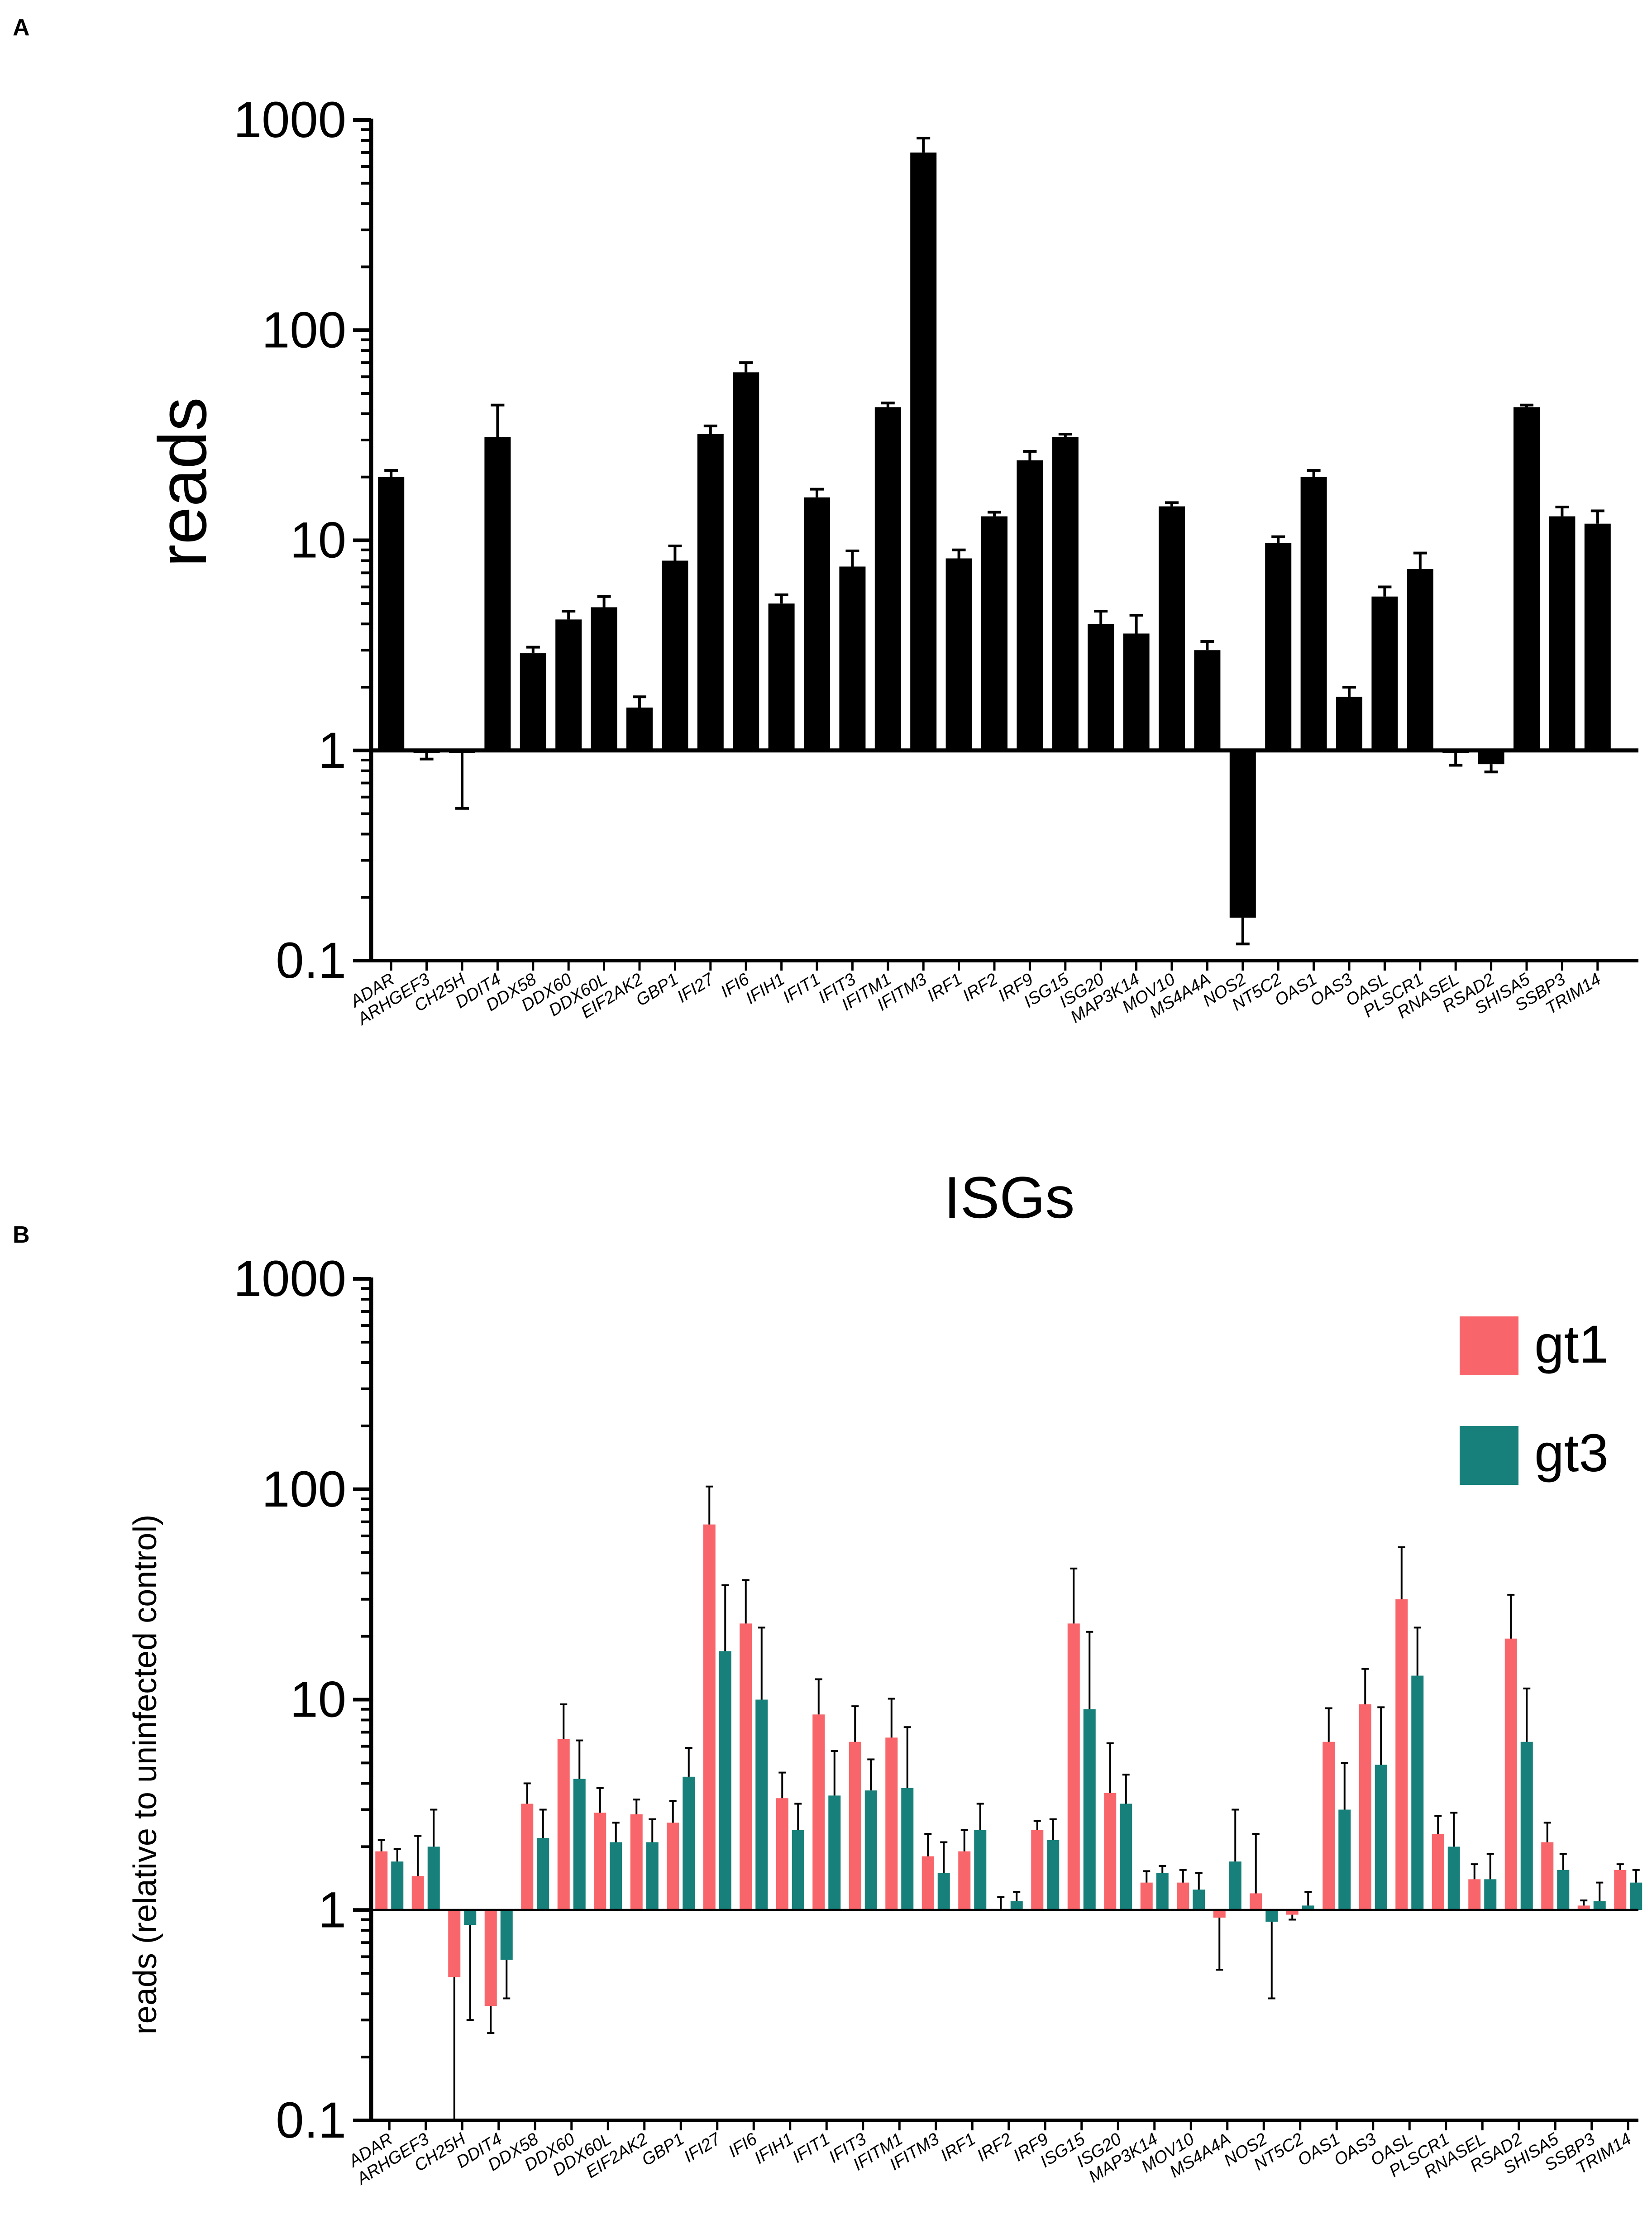  Describe the element at coordinates (527, 1857) in the screenshot. I see `bar-b-gt1-DDX58` at that location.